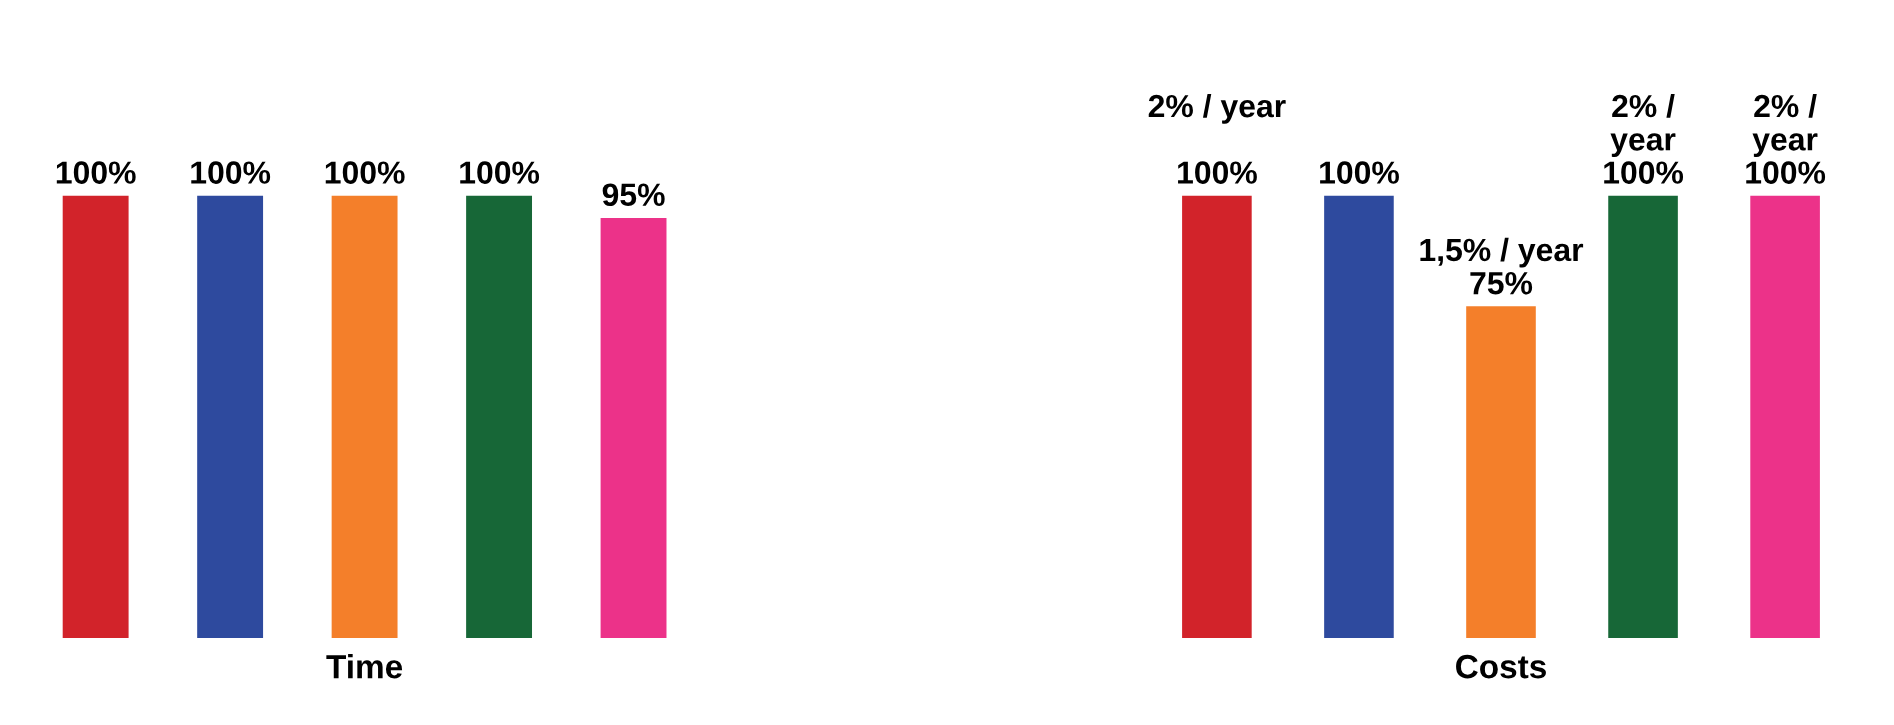 This screenshot has height=725, width=1894. Describe the element at coordinates (364, 666) in the screenshot. I see `x-axis-title: Time` at that location.